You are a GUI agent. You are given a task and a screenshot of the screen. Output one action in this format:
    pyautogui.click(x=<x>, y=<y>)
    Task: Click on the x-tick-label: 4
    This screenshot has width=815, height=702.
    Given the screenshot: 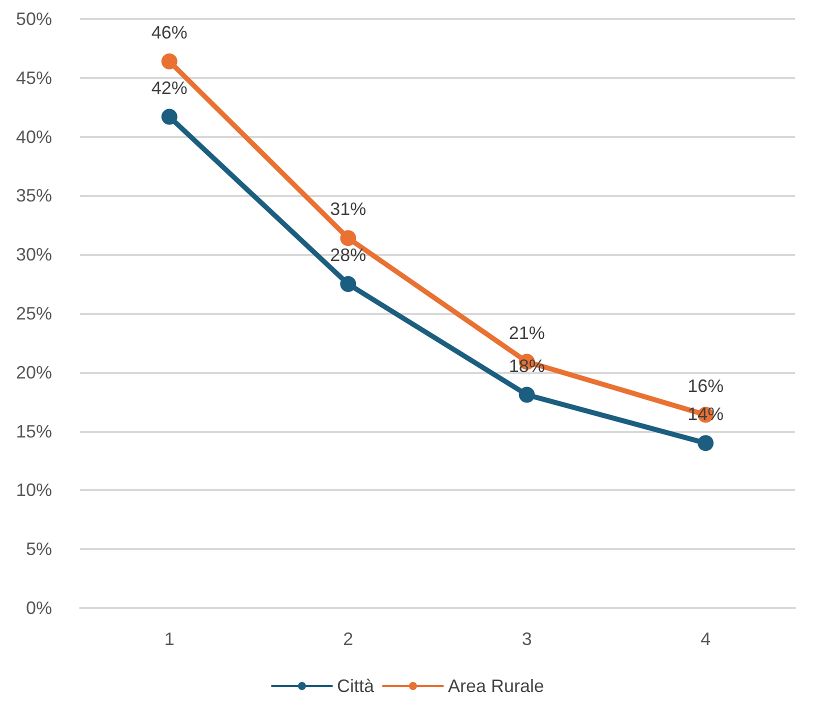 What is the action you would take?
    pyautogui.click(x=705, y=639)
    